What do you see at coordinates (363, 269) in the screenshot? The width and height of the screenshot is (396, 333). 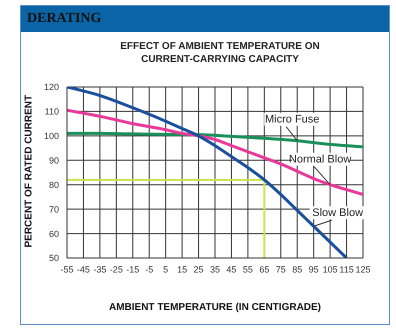 I see `x-tick-label: 125` at bounding box center [363, 269].